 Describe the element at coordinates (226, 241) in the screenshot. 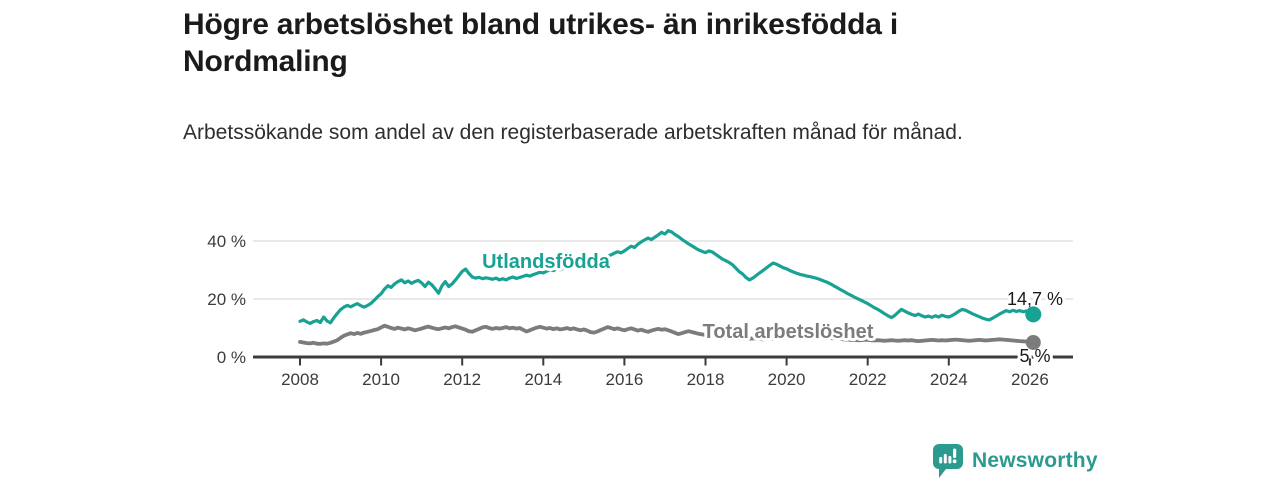

I see `y-tick-label: 40 %` at that location.